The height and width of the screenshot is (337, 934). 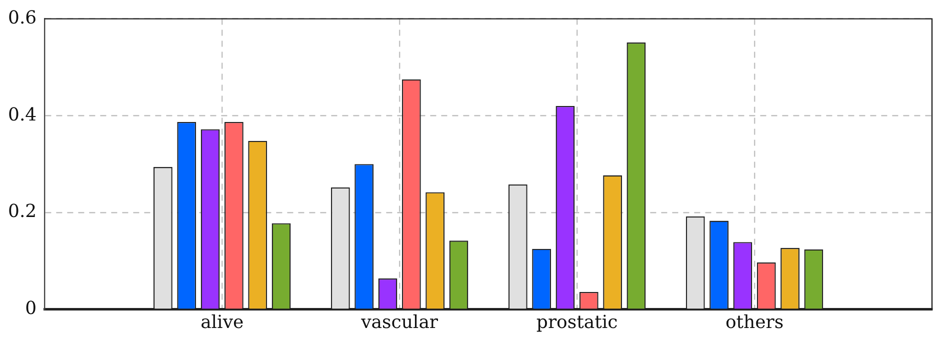 I want to click on x-tick-label: vascular, so click(x=399, y=322).